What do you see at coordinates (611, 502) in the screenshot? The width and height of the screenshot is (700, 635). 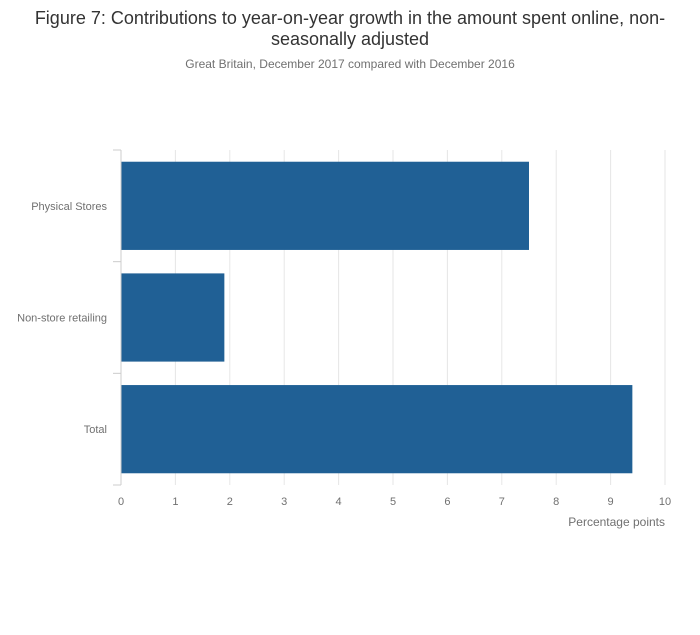 I see `x-tick-label: 9` at bounding box center [611, 502].